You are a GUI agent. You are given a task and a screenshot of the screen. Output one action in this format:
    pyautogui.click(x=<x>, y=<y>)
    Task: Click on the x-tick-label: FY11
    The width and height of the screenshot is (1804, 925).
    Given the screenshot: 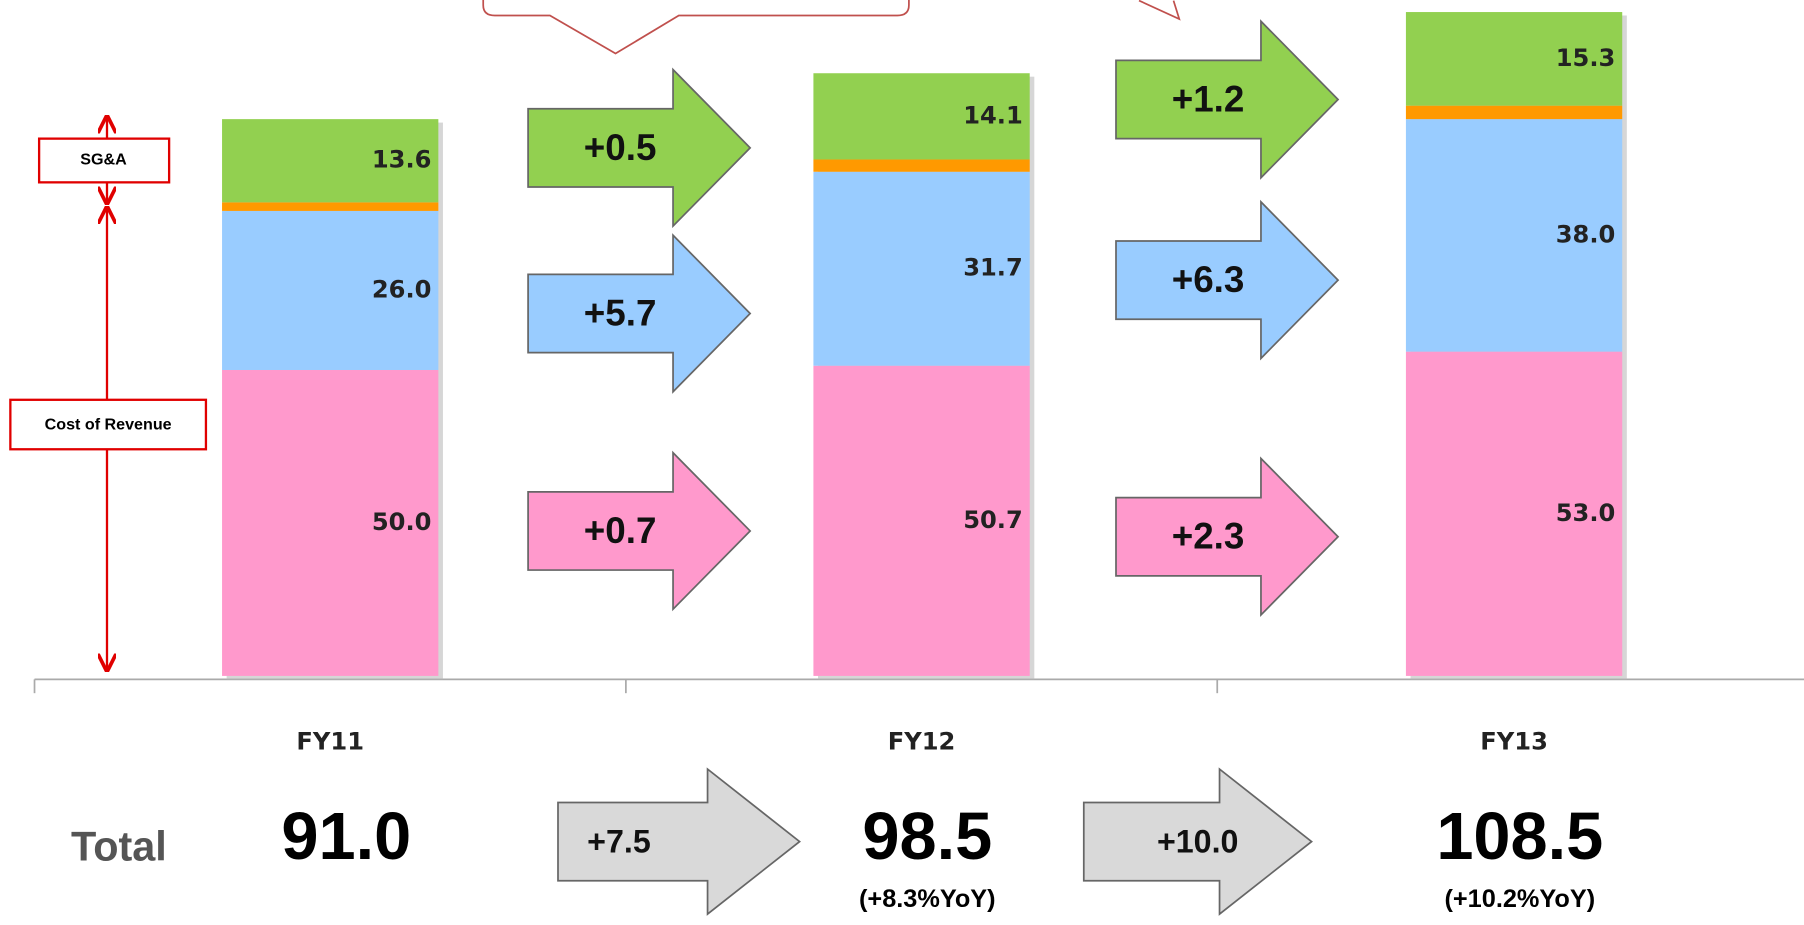 What is the action you would take?
    pyautogui.click(x=330, y=742)
    